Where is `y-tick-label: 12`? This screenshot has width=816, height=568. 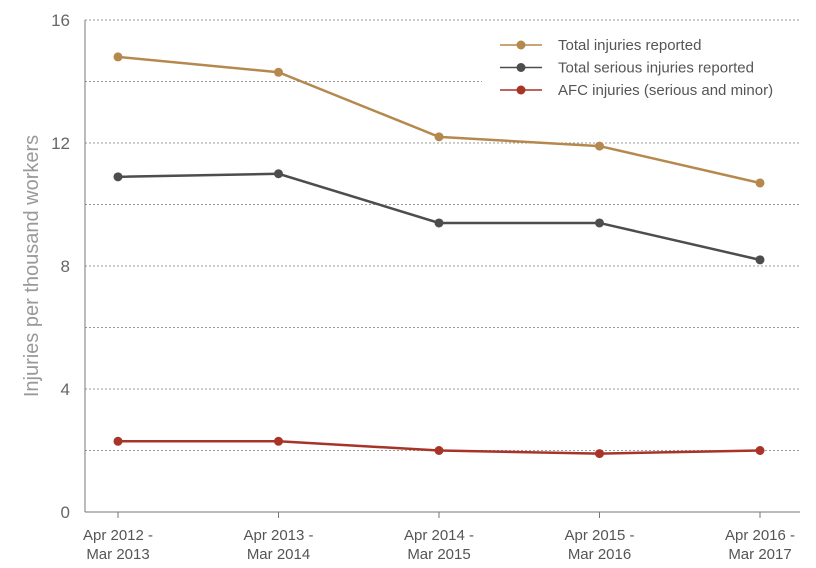 y-tick-label: 12 is located at coordinates (60, 143).